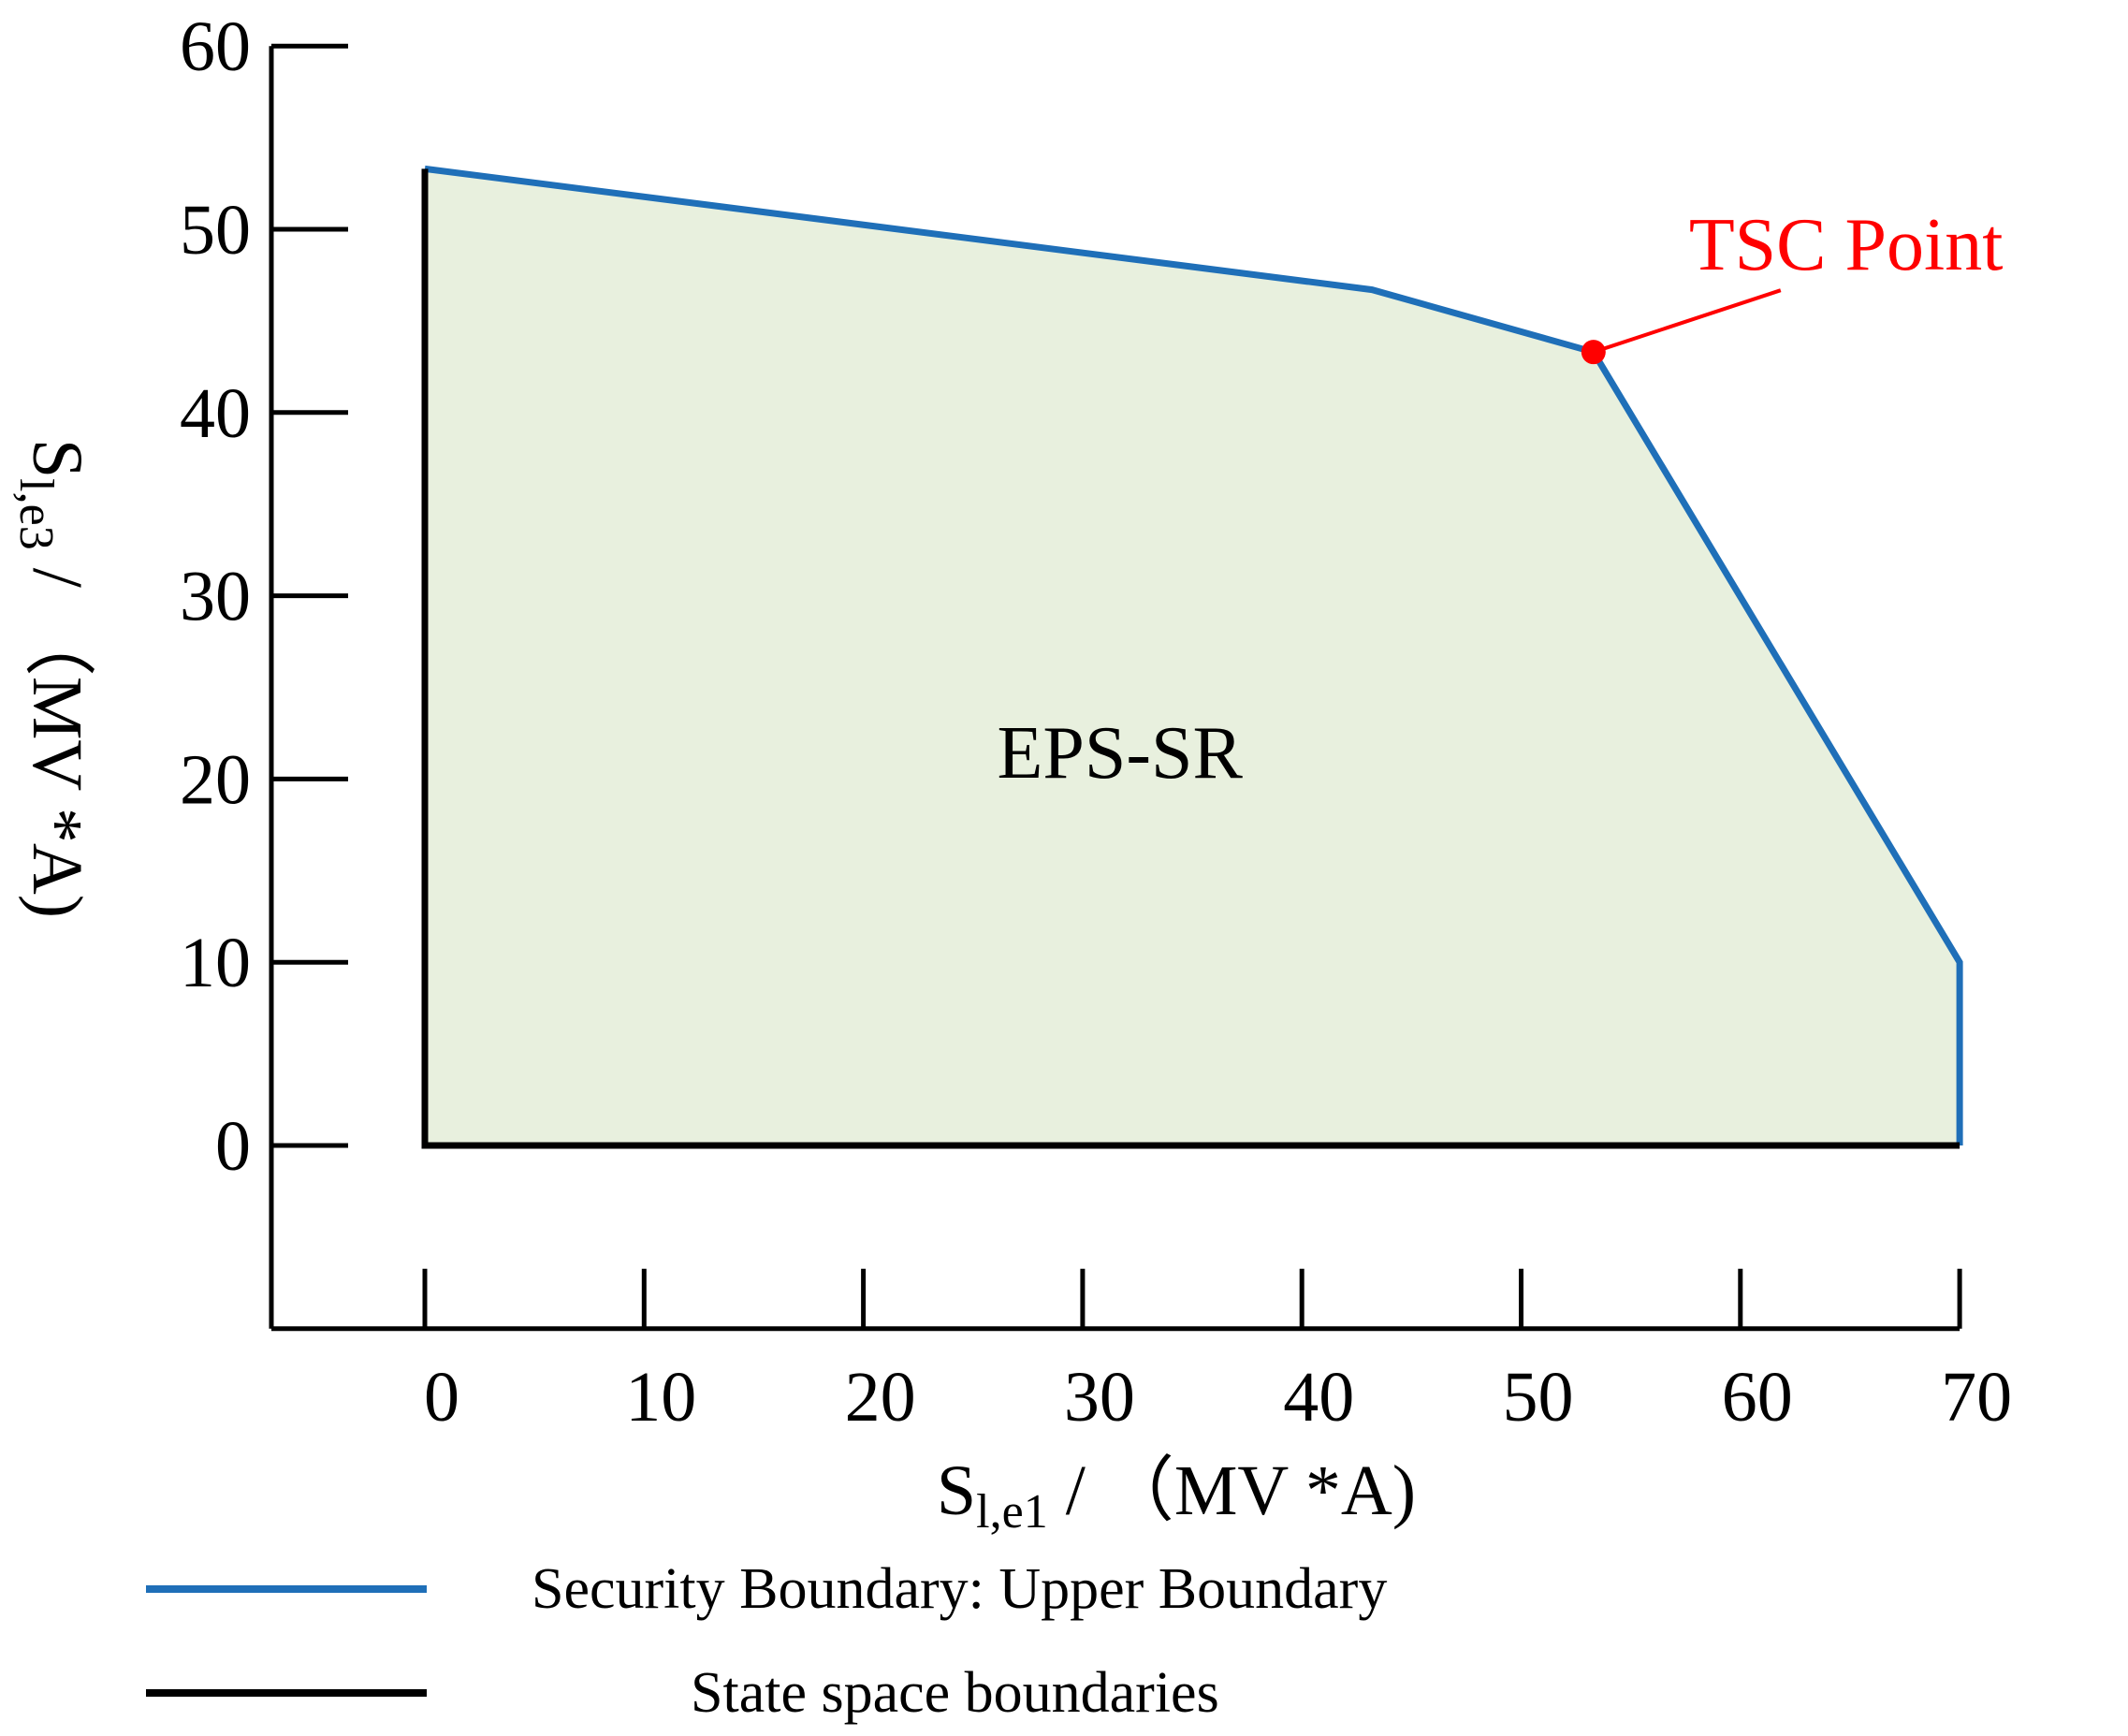 The image size is (2128, 1736). What do you see at coordinates (36, 514) in the screenshot?
I see `y-axis-label-sub: l,e3` at bounding box center [36, 514].